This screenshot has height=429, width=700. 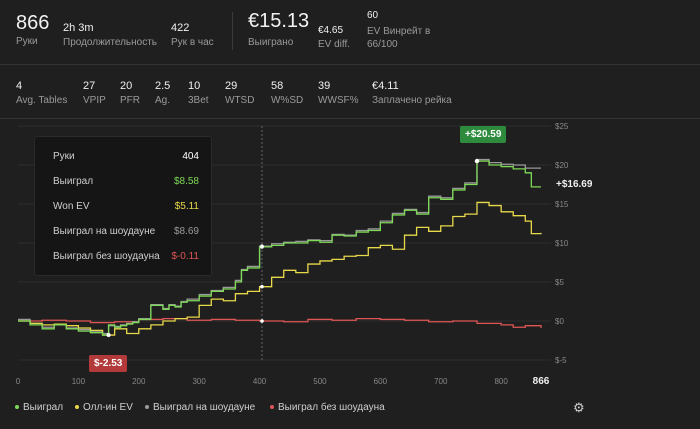 What do you see at coordinates (71, 206) in the screenshot?
I see `tooltip-label: Won EV` at bounding box center [71, 206].